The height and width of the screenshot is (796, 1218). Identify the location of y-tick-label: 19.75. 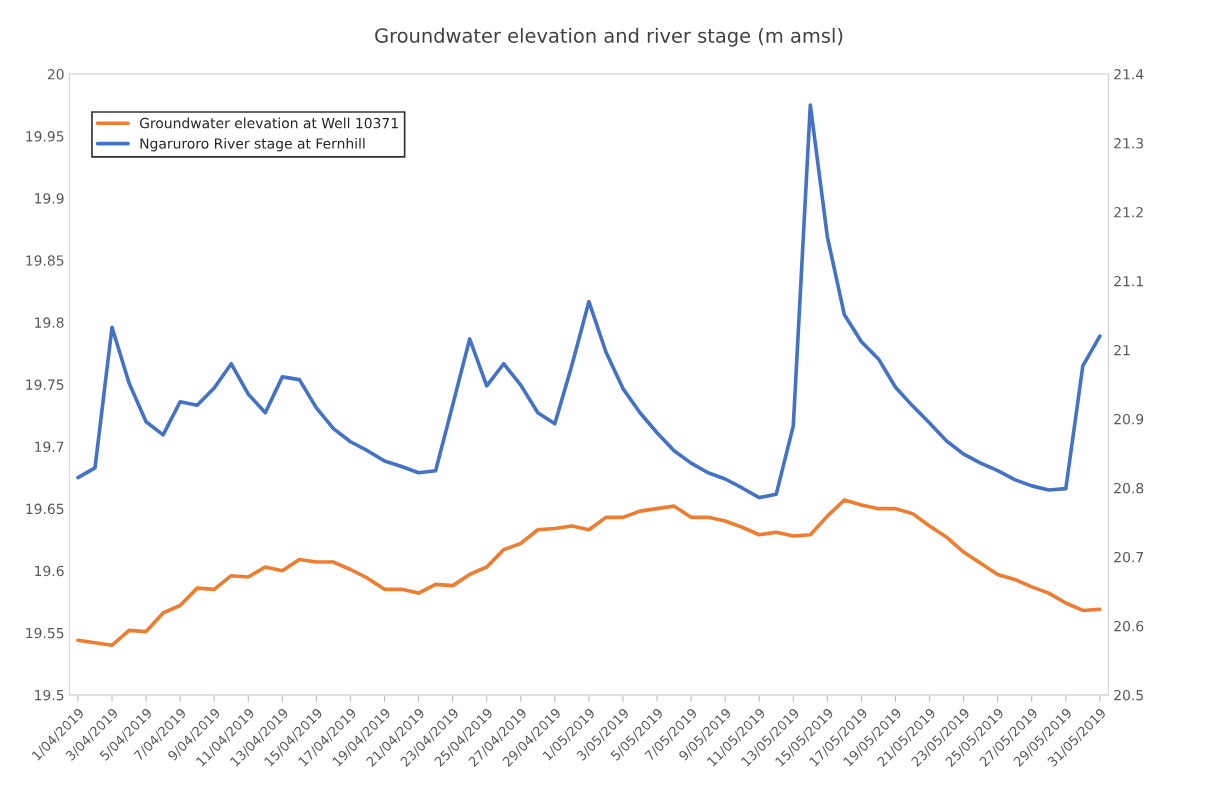
(45, 384).